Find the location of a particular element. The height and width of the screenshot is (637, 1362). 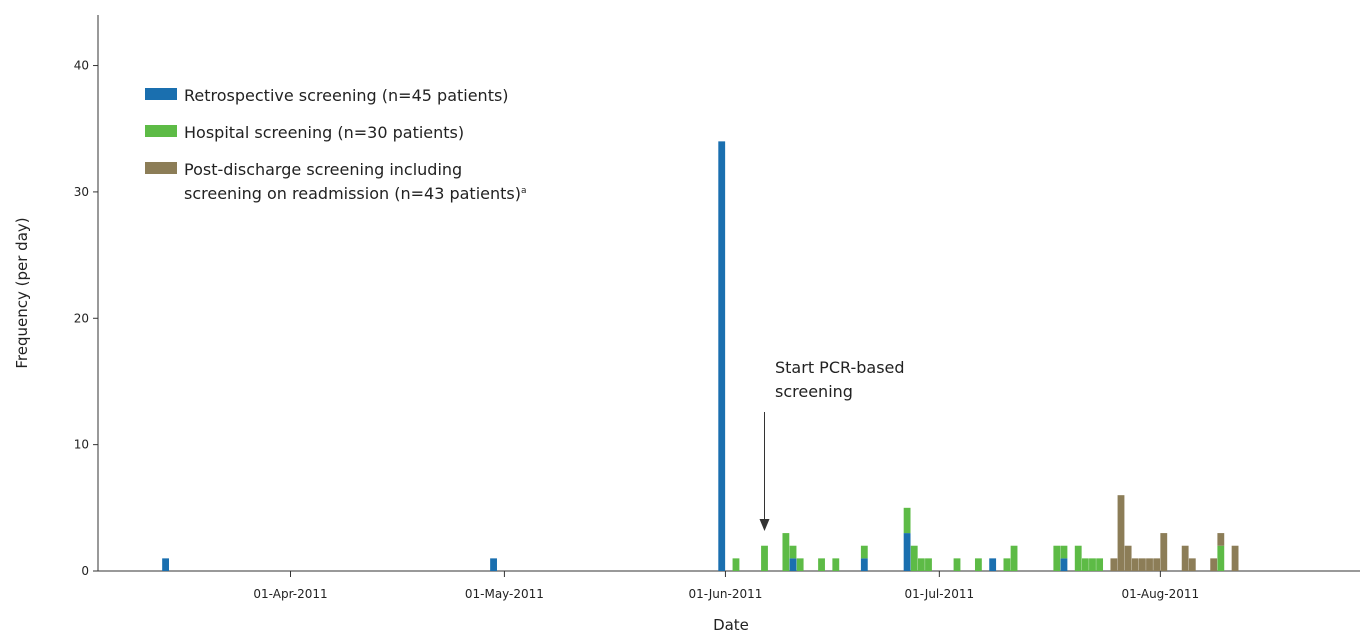

annotation-text: Start PCR-based is located at coordinates (840, 367).